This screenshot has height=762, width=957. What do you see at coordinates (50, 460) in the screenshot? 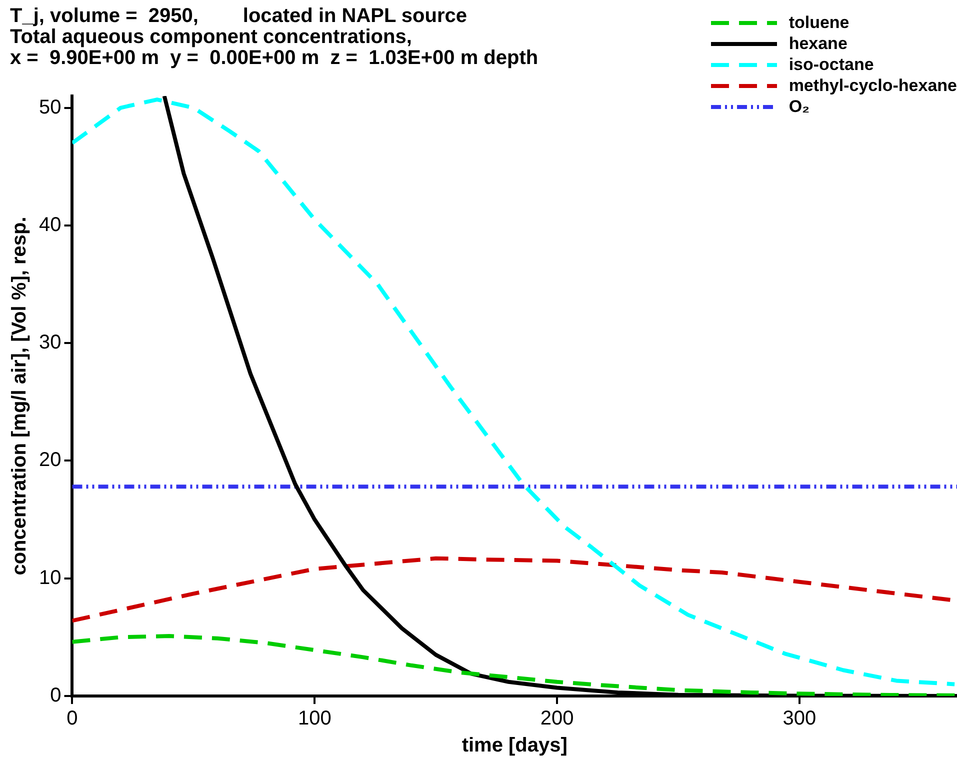
I see `y-tick-label: 20` at bounding box center [50, 460].